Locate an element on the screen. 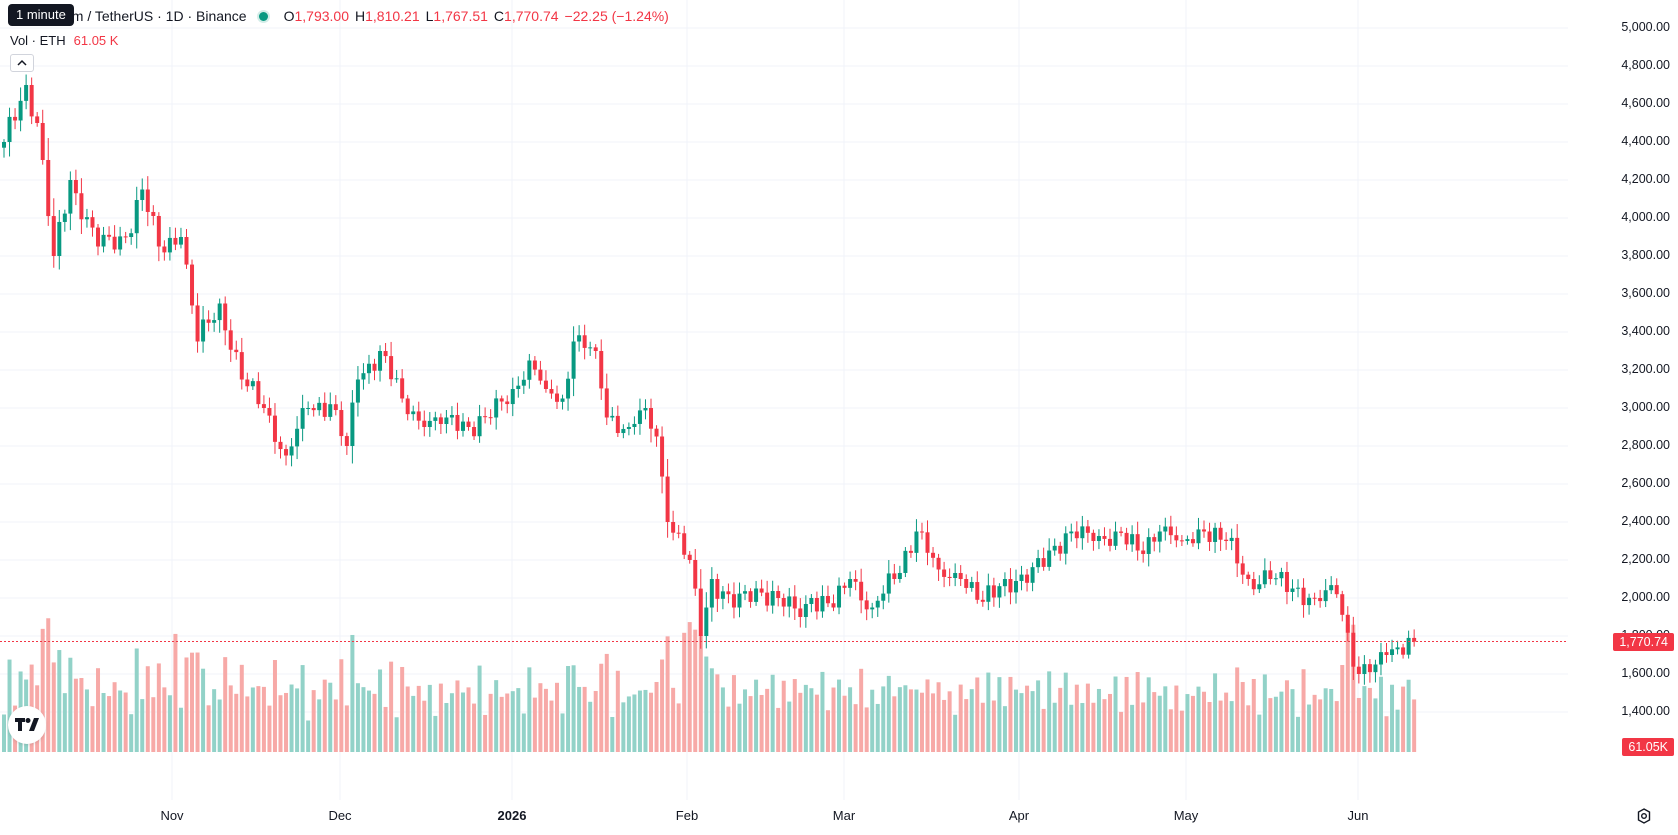 Image resolution: width=1678 pixels, height=835 pixels. tradingview-logo-icon is located at coordinates (27, 725).